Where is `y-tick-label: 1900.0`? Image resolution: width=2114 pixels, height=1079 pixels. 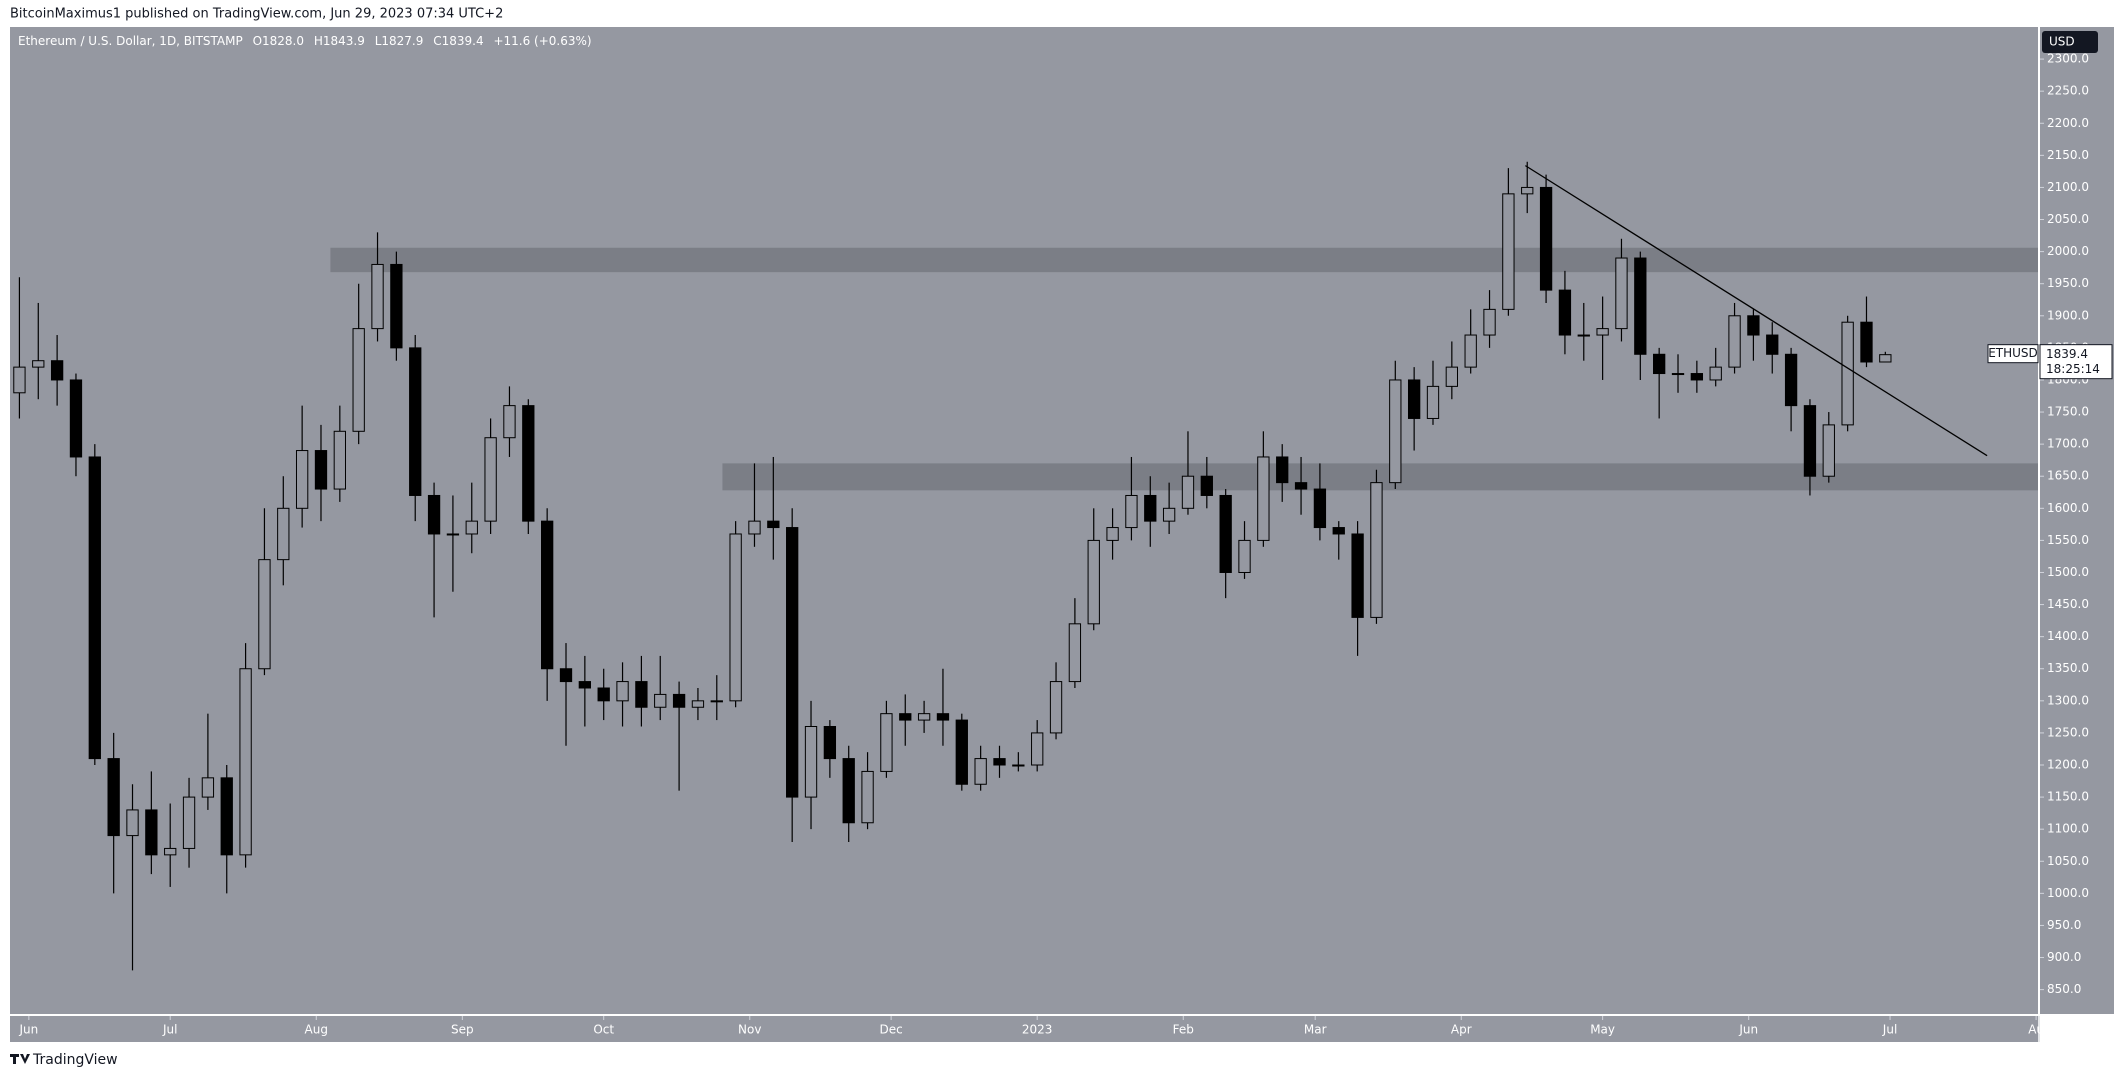 y-tick-label: 1900.0 is located at coordinates (2068, 315).